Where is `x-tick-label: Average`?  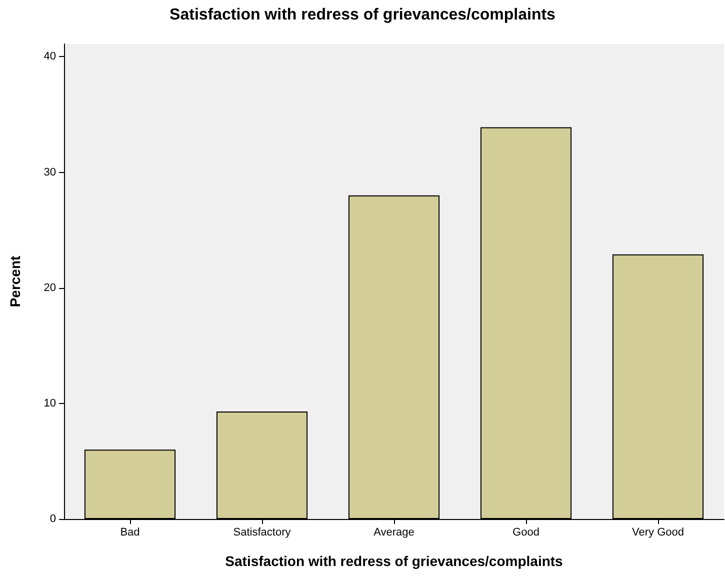 x-tick-label: Average is located at coordinates (394, 532).